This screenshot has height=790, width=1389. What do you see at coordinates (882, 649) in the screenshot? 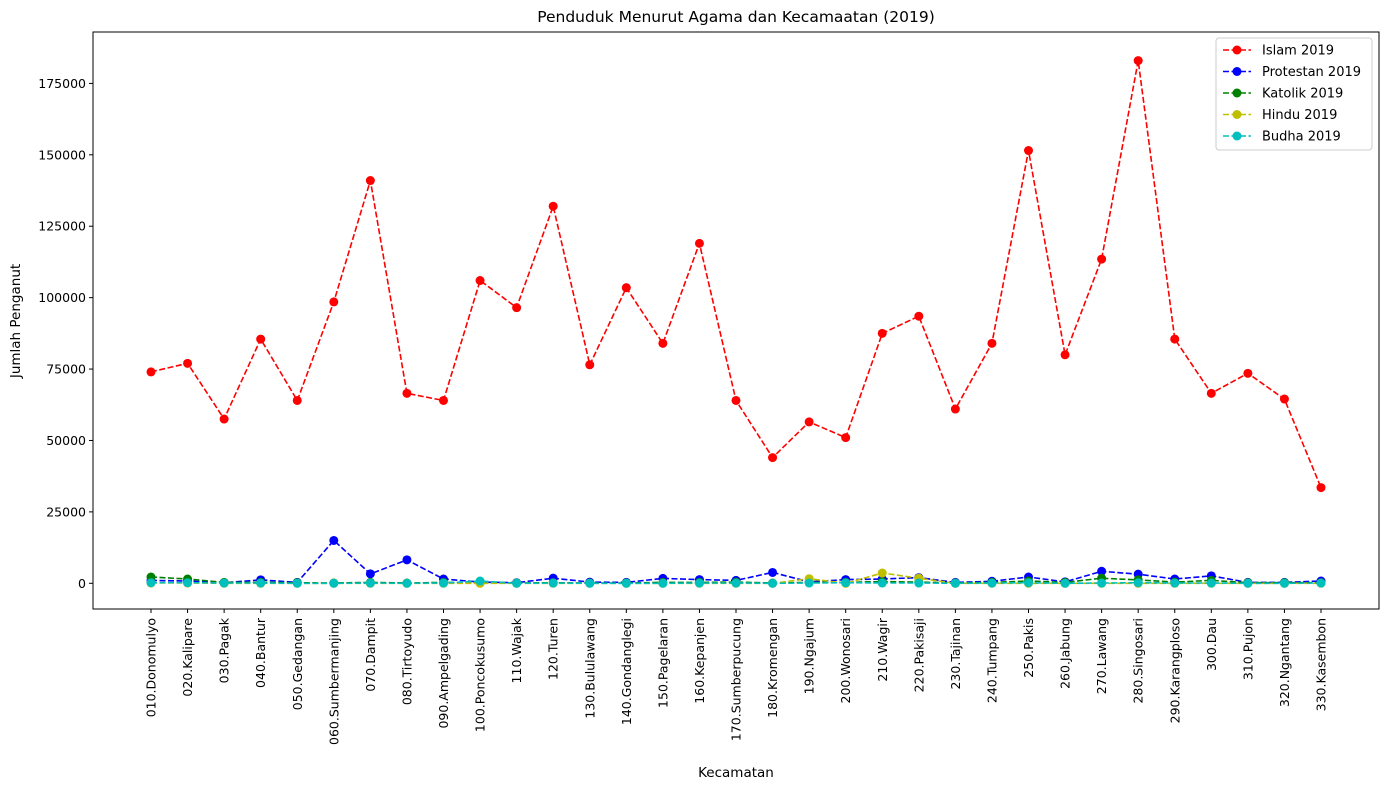
I see `x-tick-label: 210.Wagir` at bounding box center [882, 649].